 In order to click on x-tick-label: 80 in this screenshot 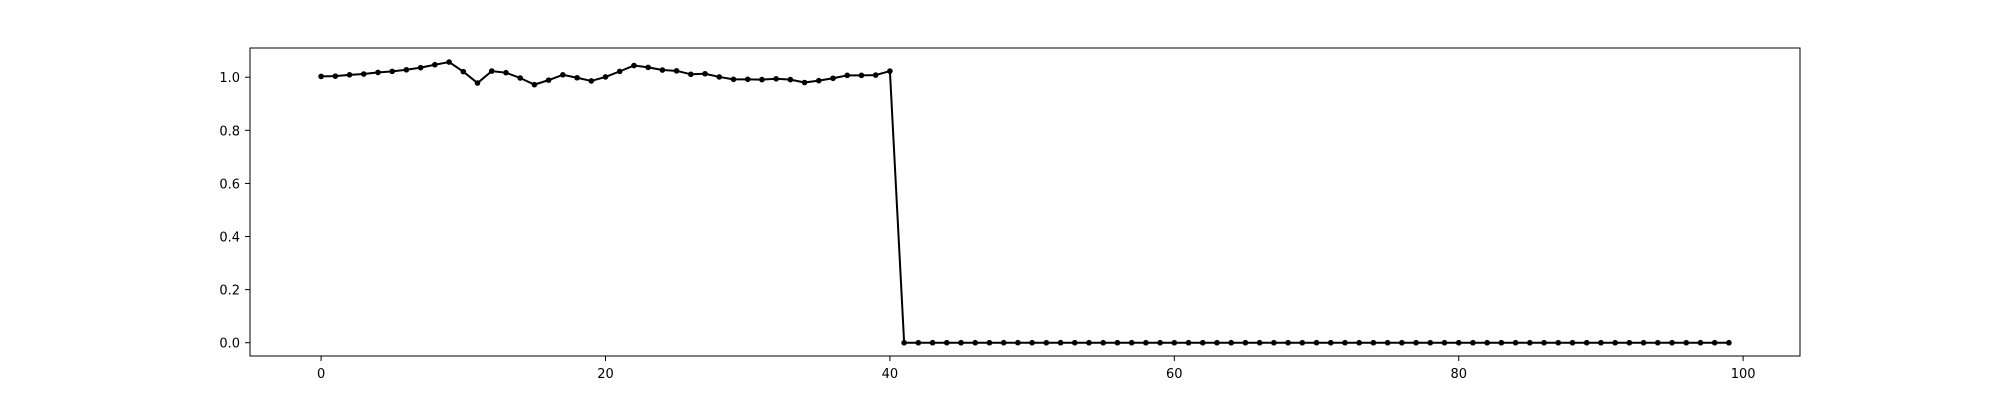, I will do `click(1458, 374)`.